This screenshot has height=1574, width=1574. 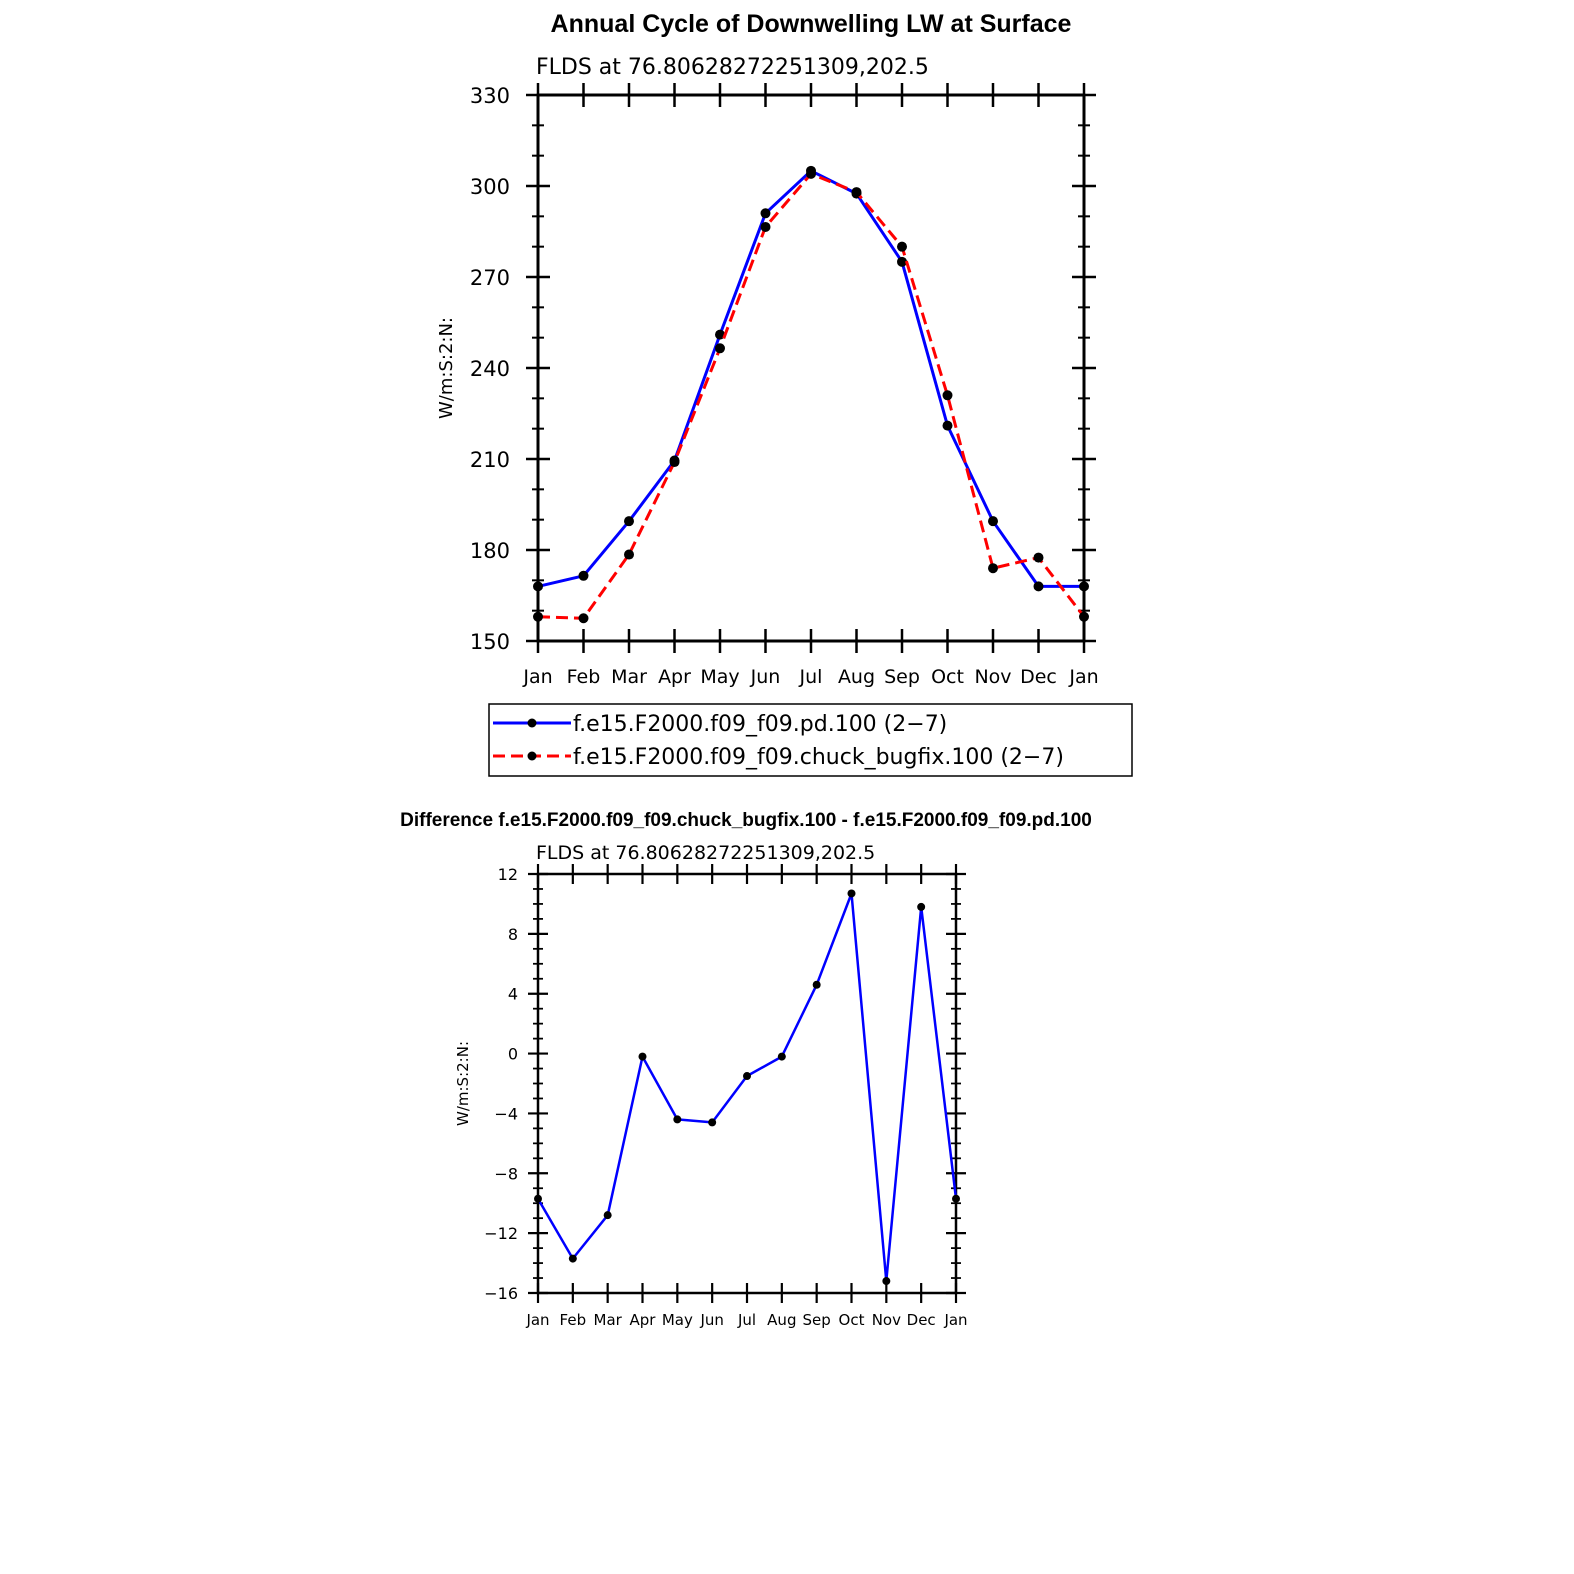 What do you see at coordinates (490, 278) in the screenshot?
I see `y-tick-label: 270` at bounding box center [490, 278].